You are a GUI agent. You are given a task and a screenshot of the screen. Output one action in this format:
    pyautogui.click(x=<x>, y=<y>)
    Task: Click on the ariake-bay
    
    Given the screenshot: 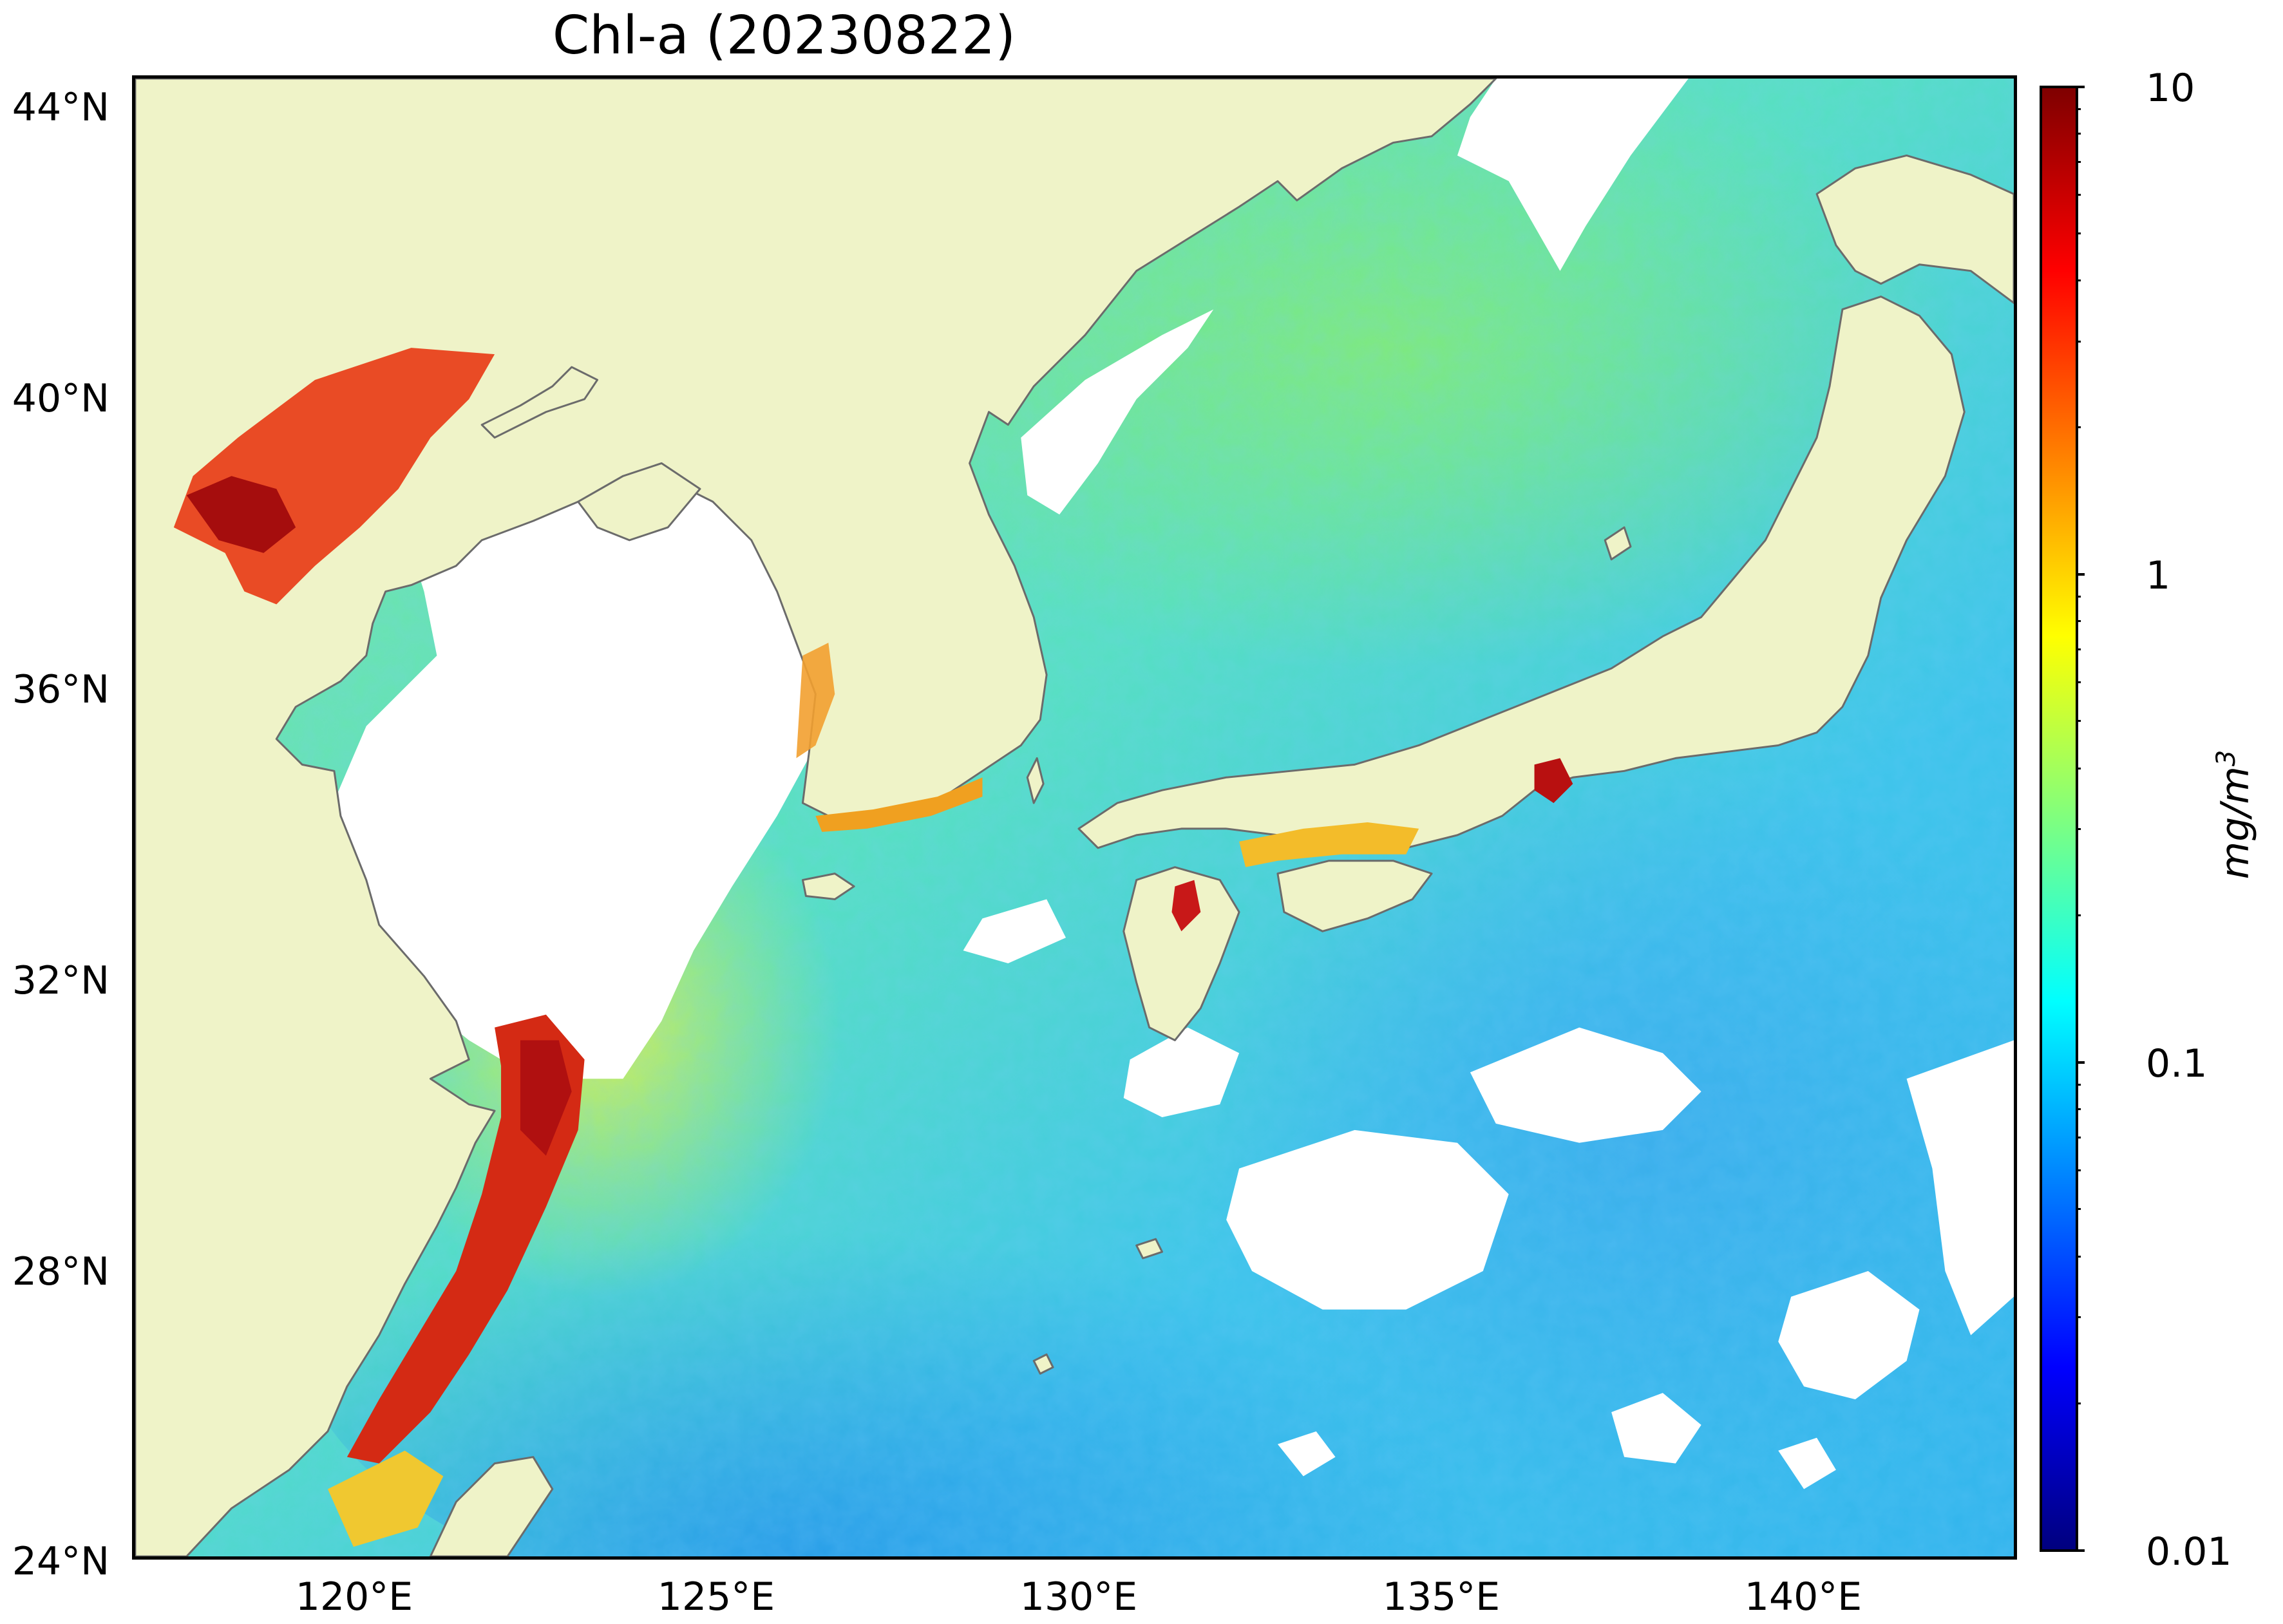 What is the action you would take?
    pyautogui.click(x=1186, y=906)
    